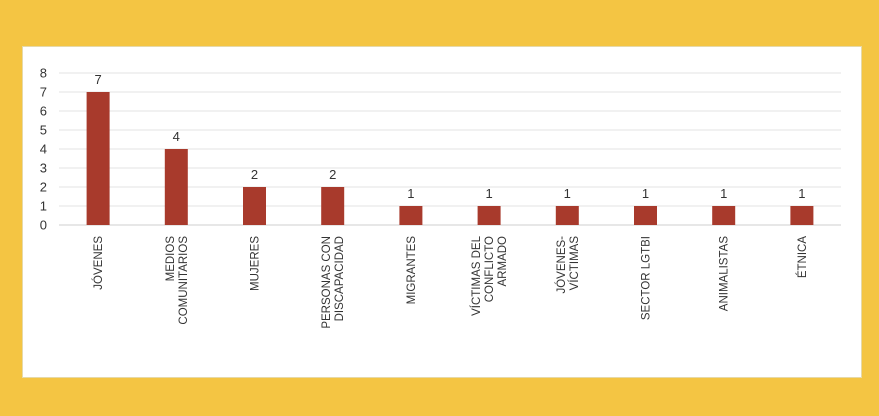  Describe the element at coordinates (327, 282) in the screenshot. I see `category-label-line: PERSONAS CON` at that location.